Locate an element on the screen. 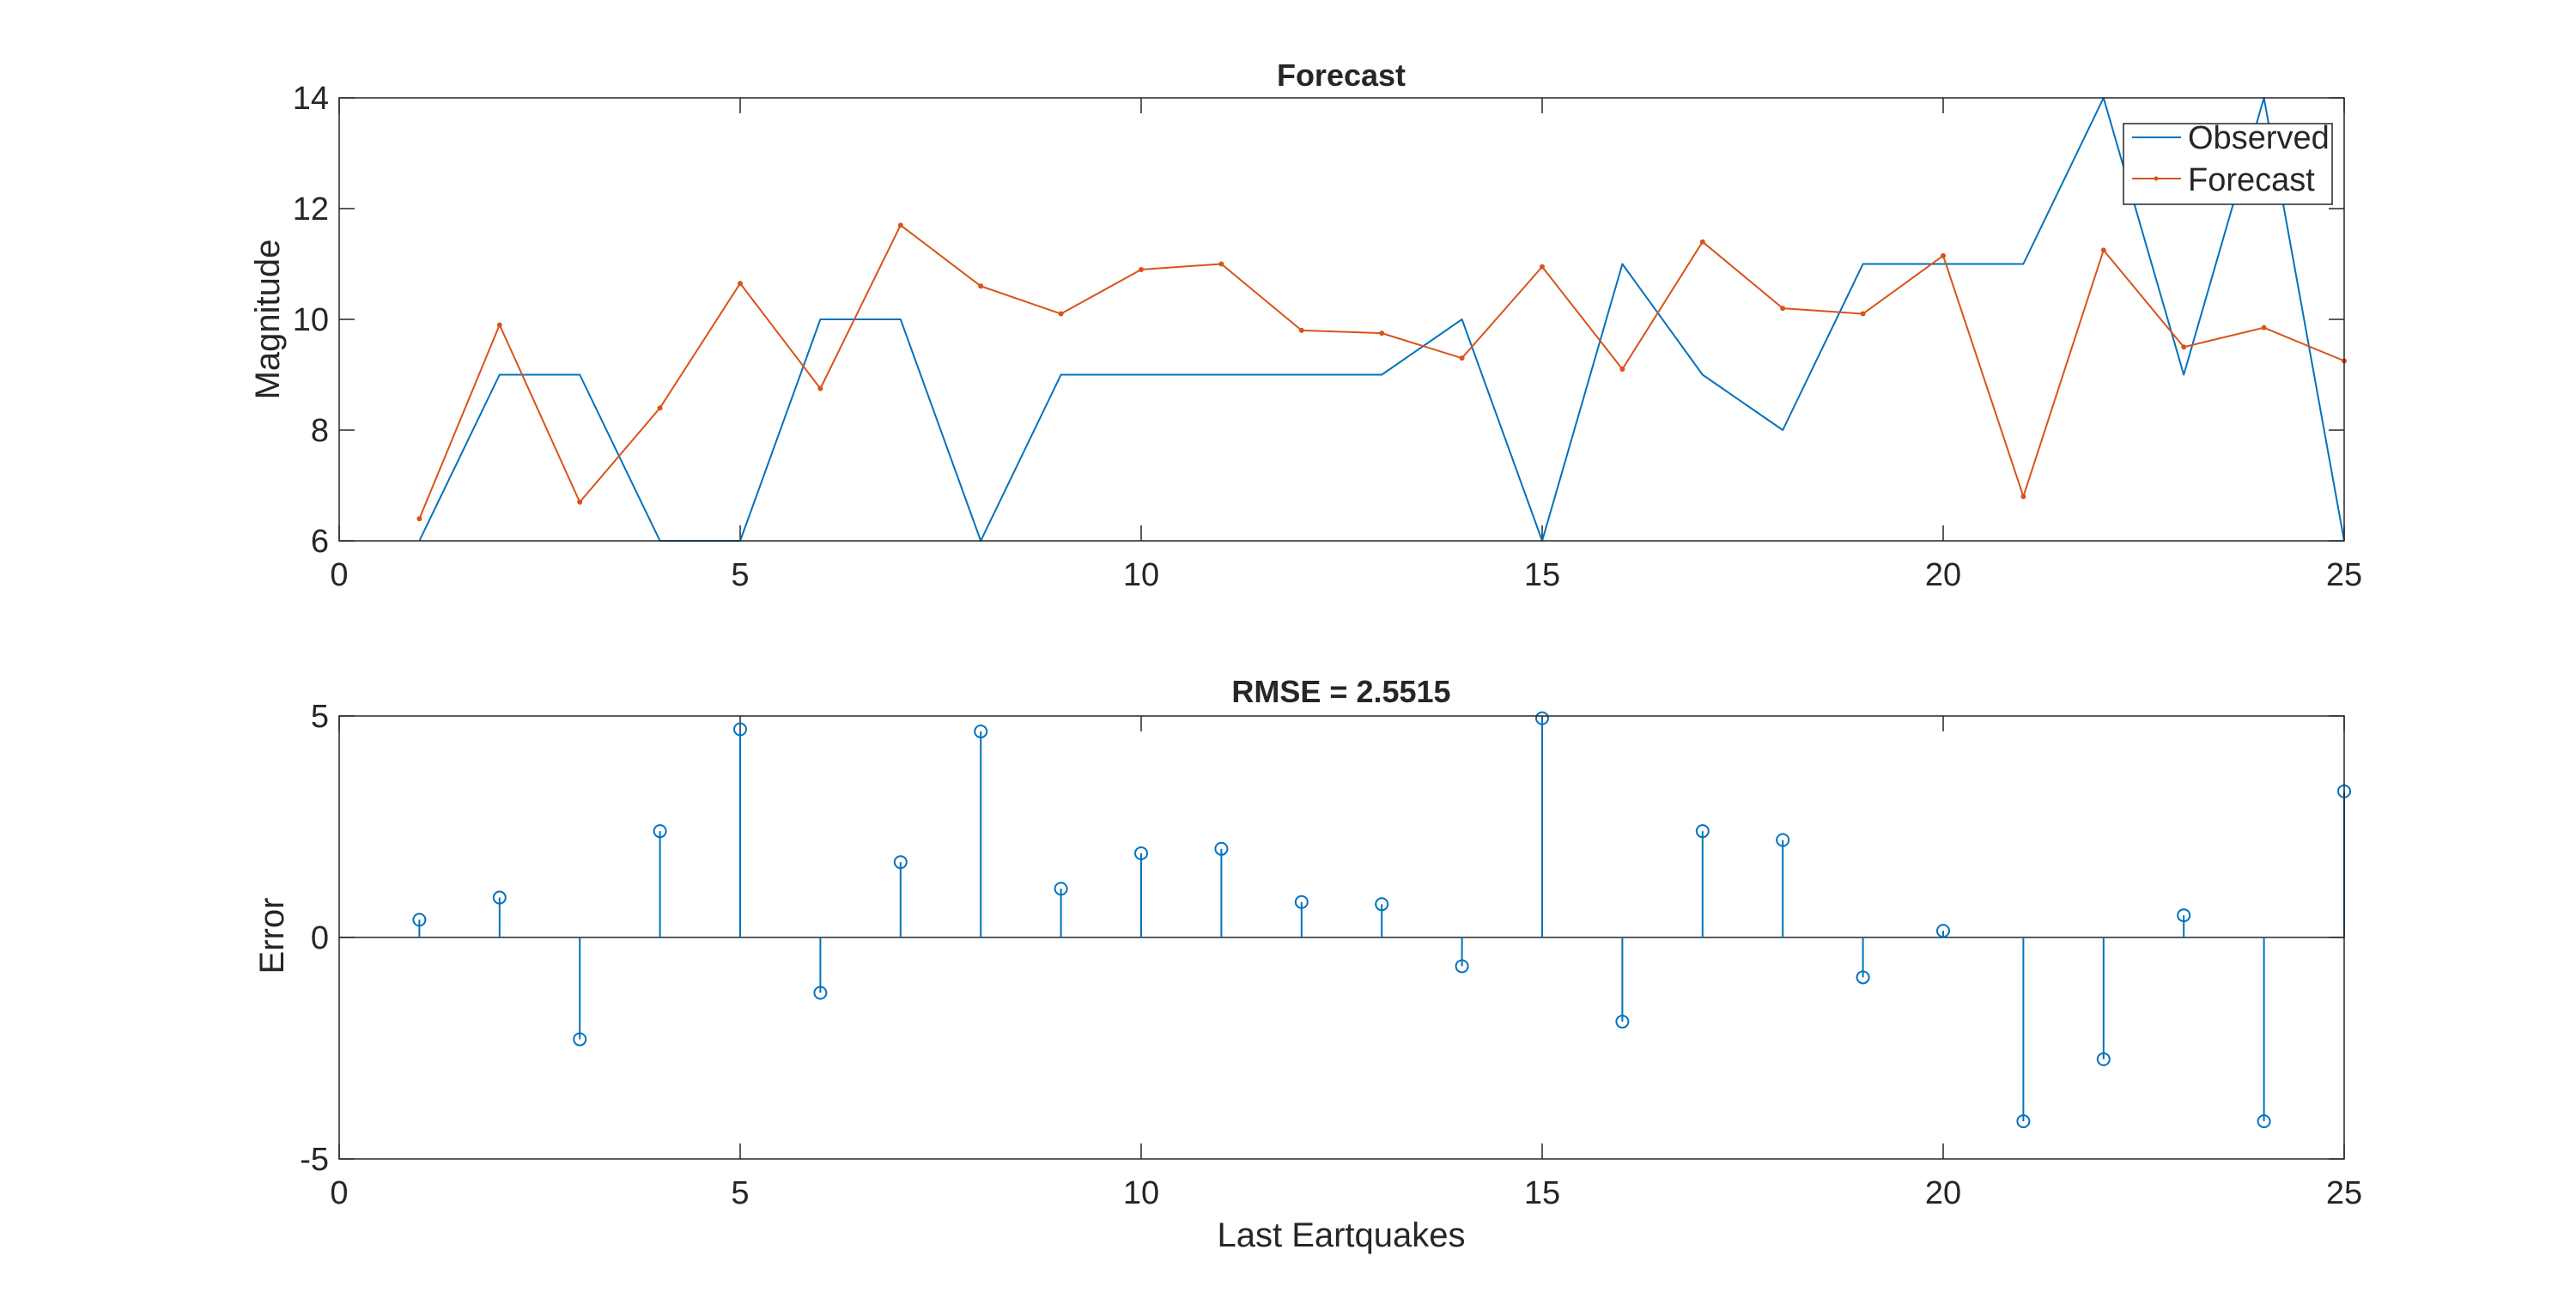 The width and height of the screenshot is (2576, 1292). forecast-x-tick-label: 25 is located at coordinates (2344, 575).